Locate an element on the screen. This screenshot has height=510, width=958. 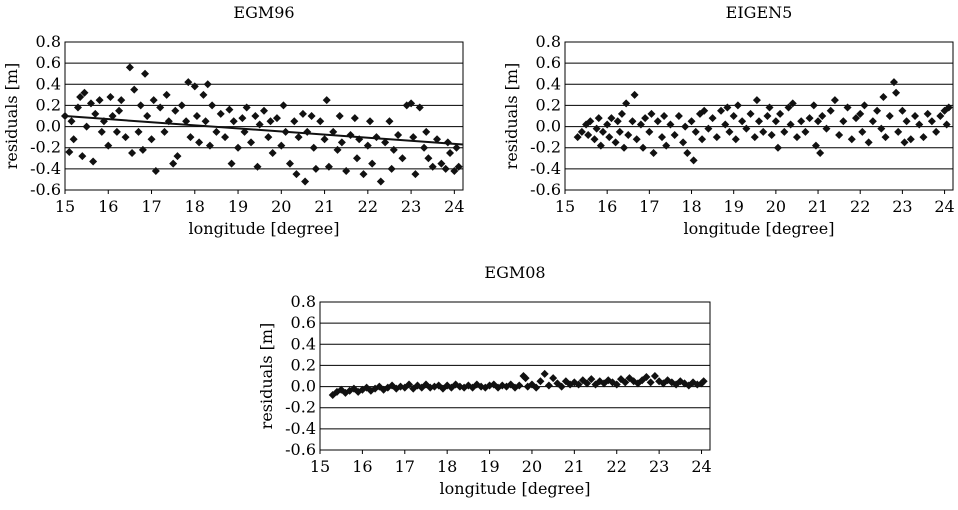
egm08-xtick-label: 22 is located at coordinates (617, 466).